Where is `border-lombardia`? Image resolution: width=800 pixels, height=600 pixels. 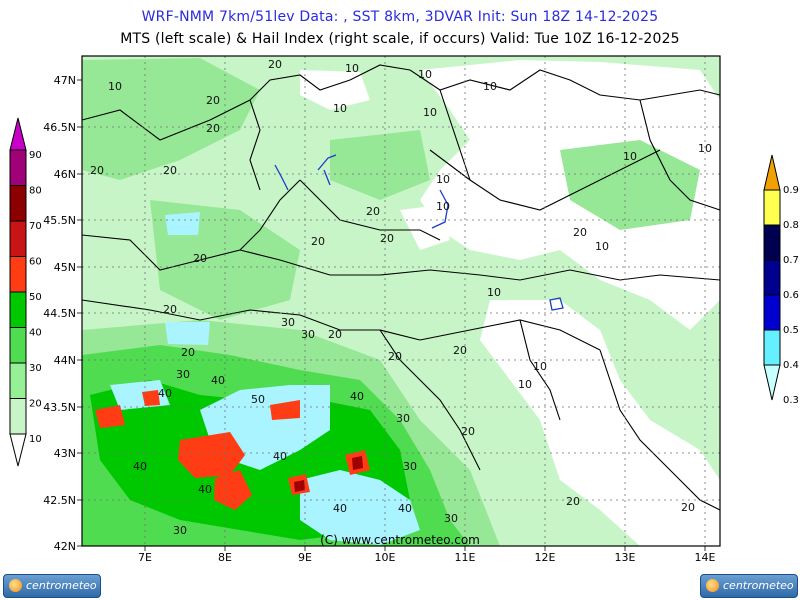 border-lombardia is located at coordinates (370, 210).